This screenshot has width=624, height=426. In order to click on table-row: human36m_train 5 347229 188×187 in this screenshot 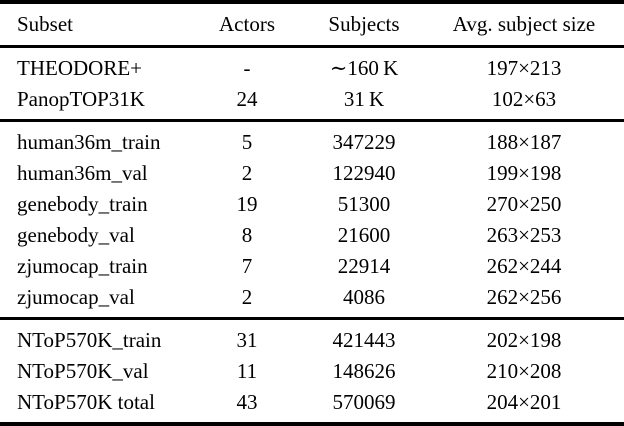, I will do `click(312, 140)`.